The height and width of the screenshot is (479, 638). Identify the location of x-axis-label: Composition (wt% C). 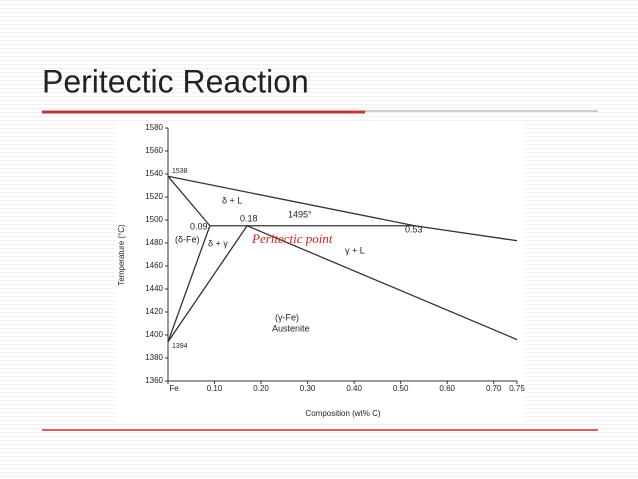
(342, 413).